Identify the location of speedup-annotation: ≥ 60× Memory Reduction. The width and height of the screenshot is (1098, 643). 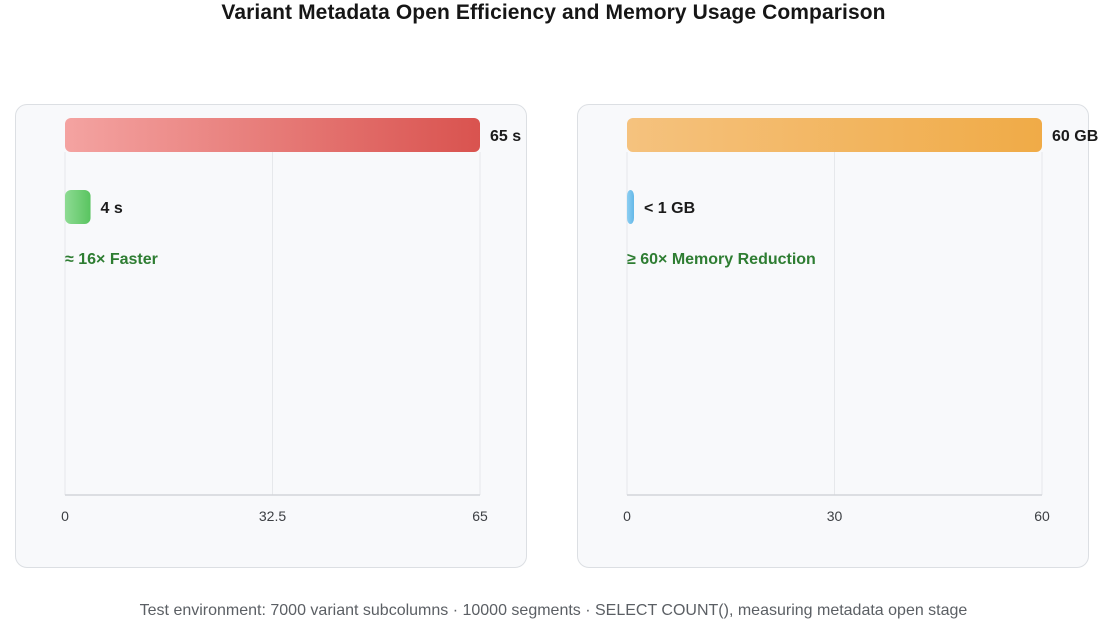
(721, 259).